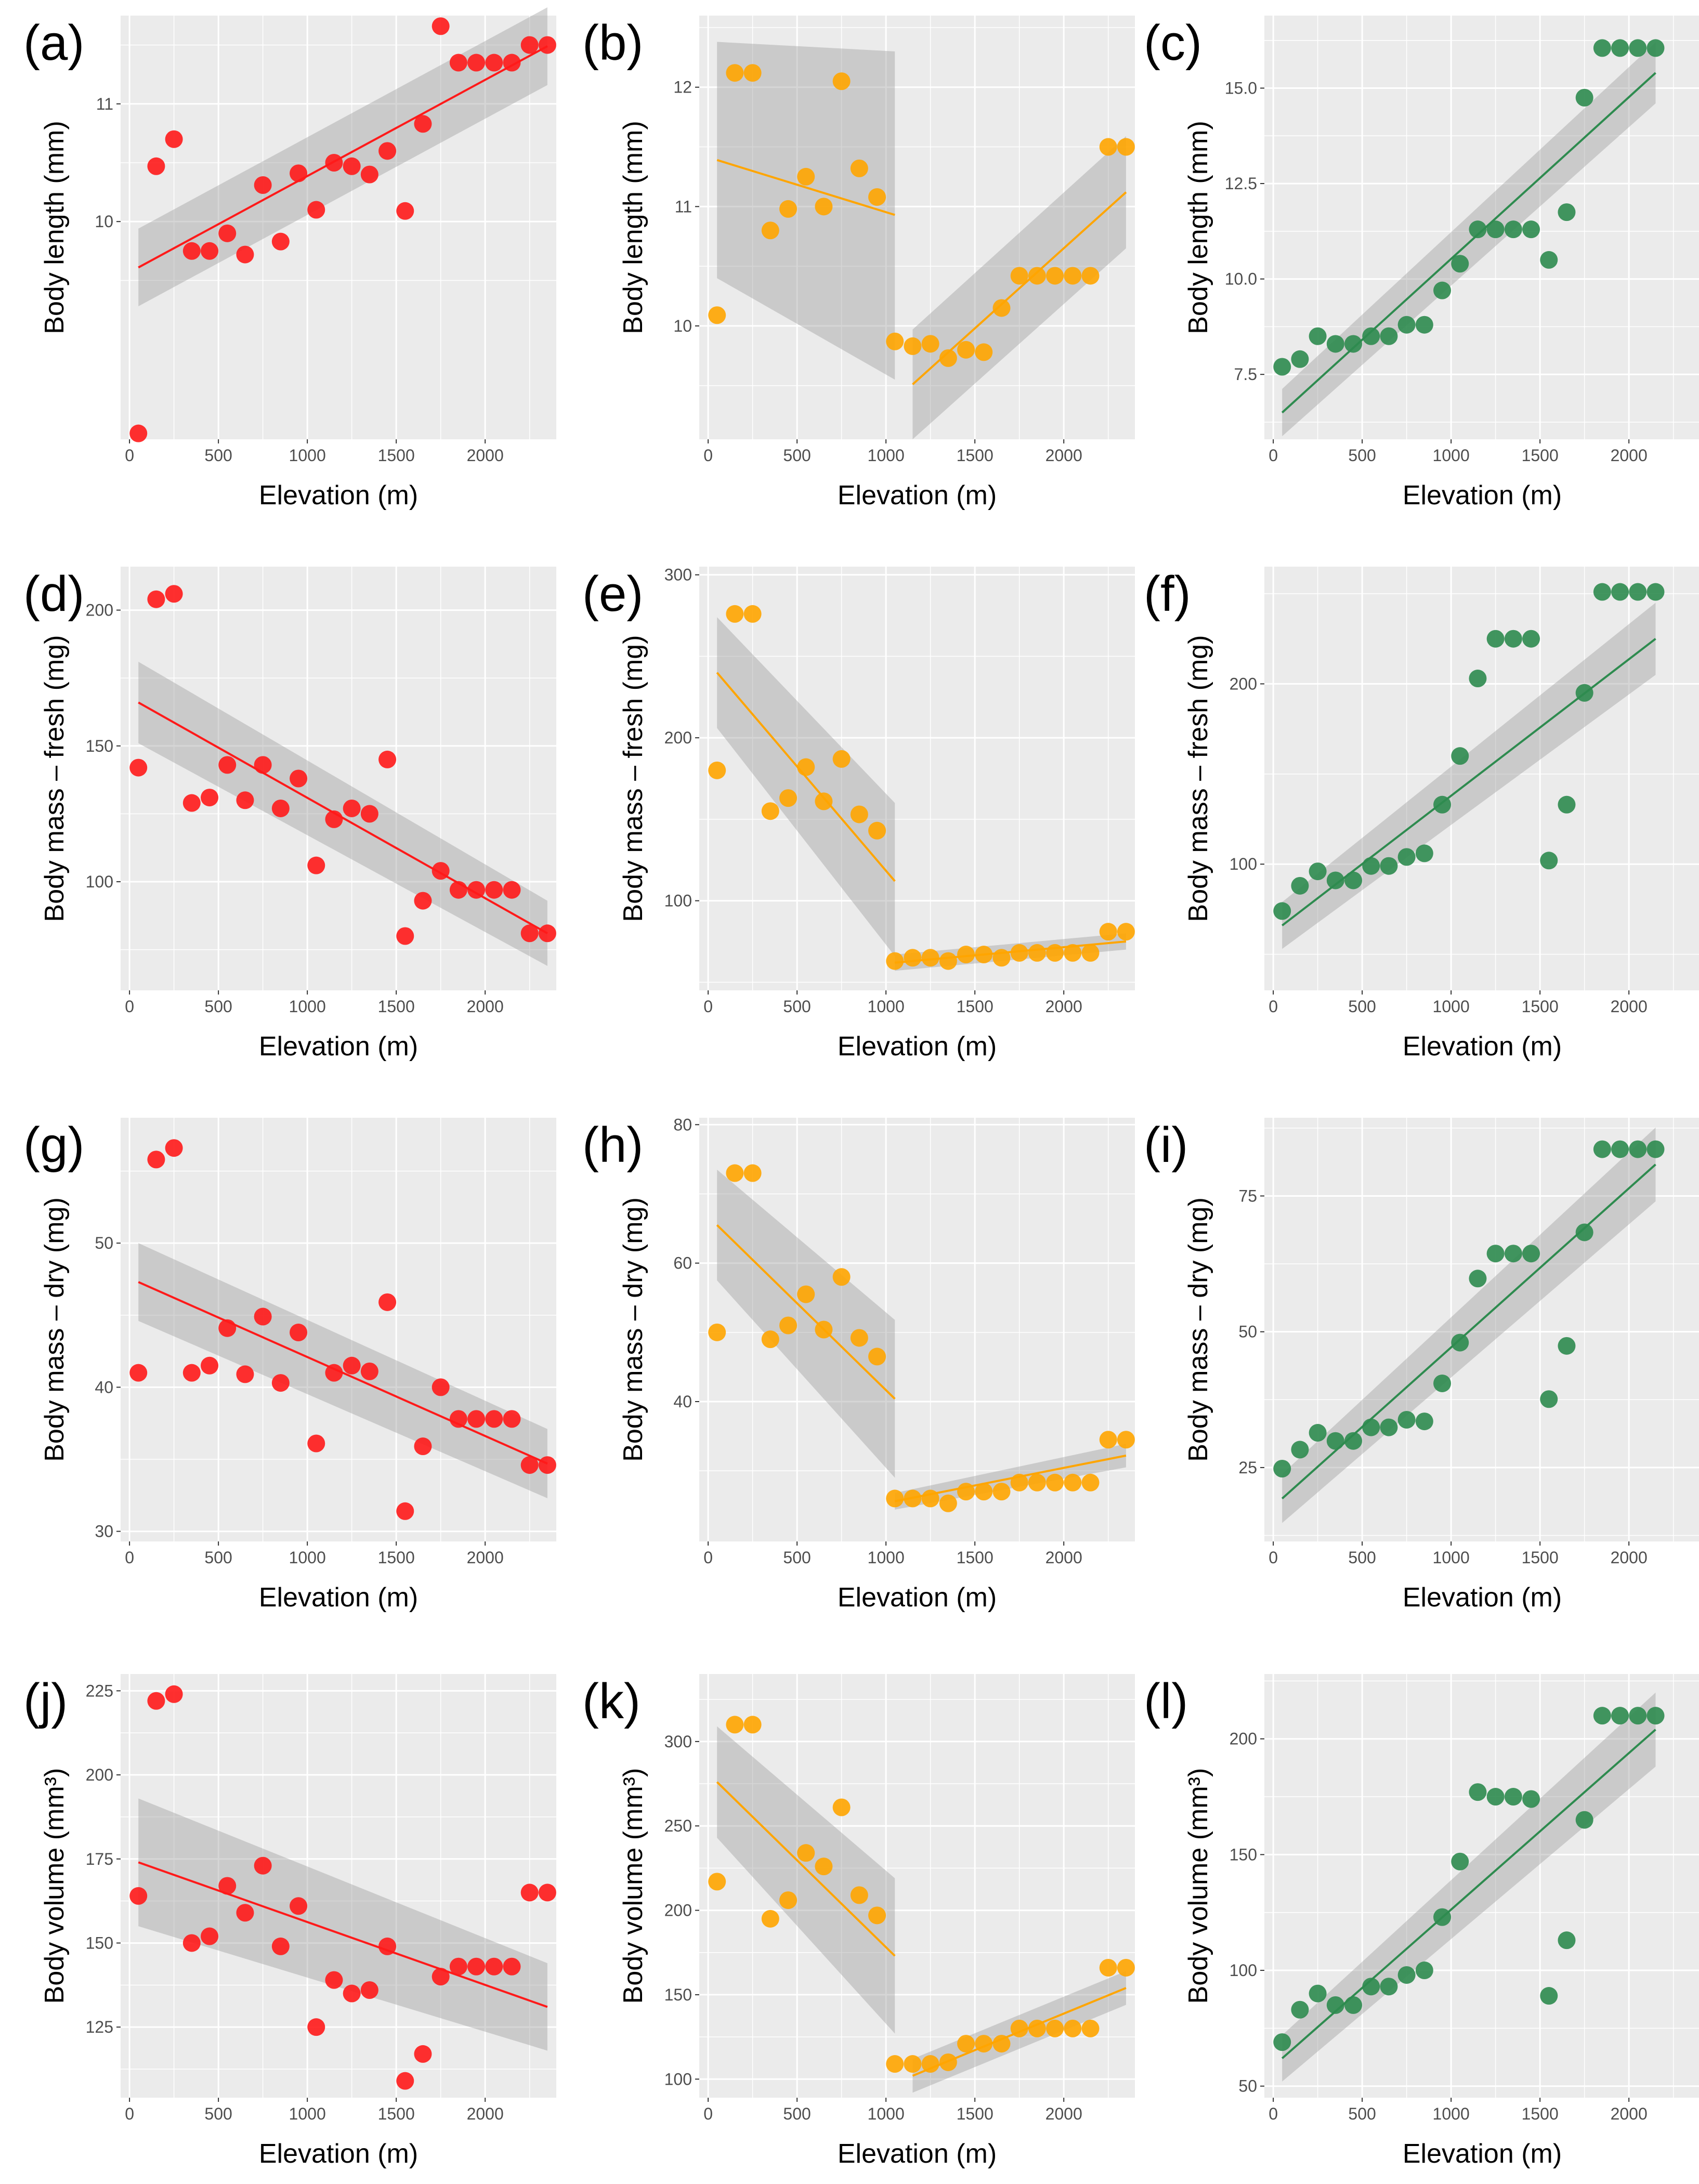  What do you see at coordinates (1247, 1467) in the screenshot?
I see `y-tick-label: 25` at bounding box center [1247, 1467].